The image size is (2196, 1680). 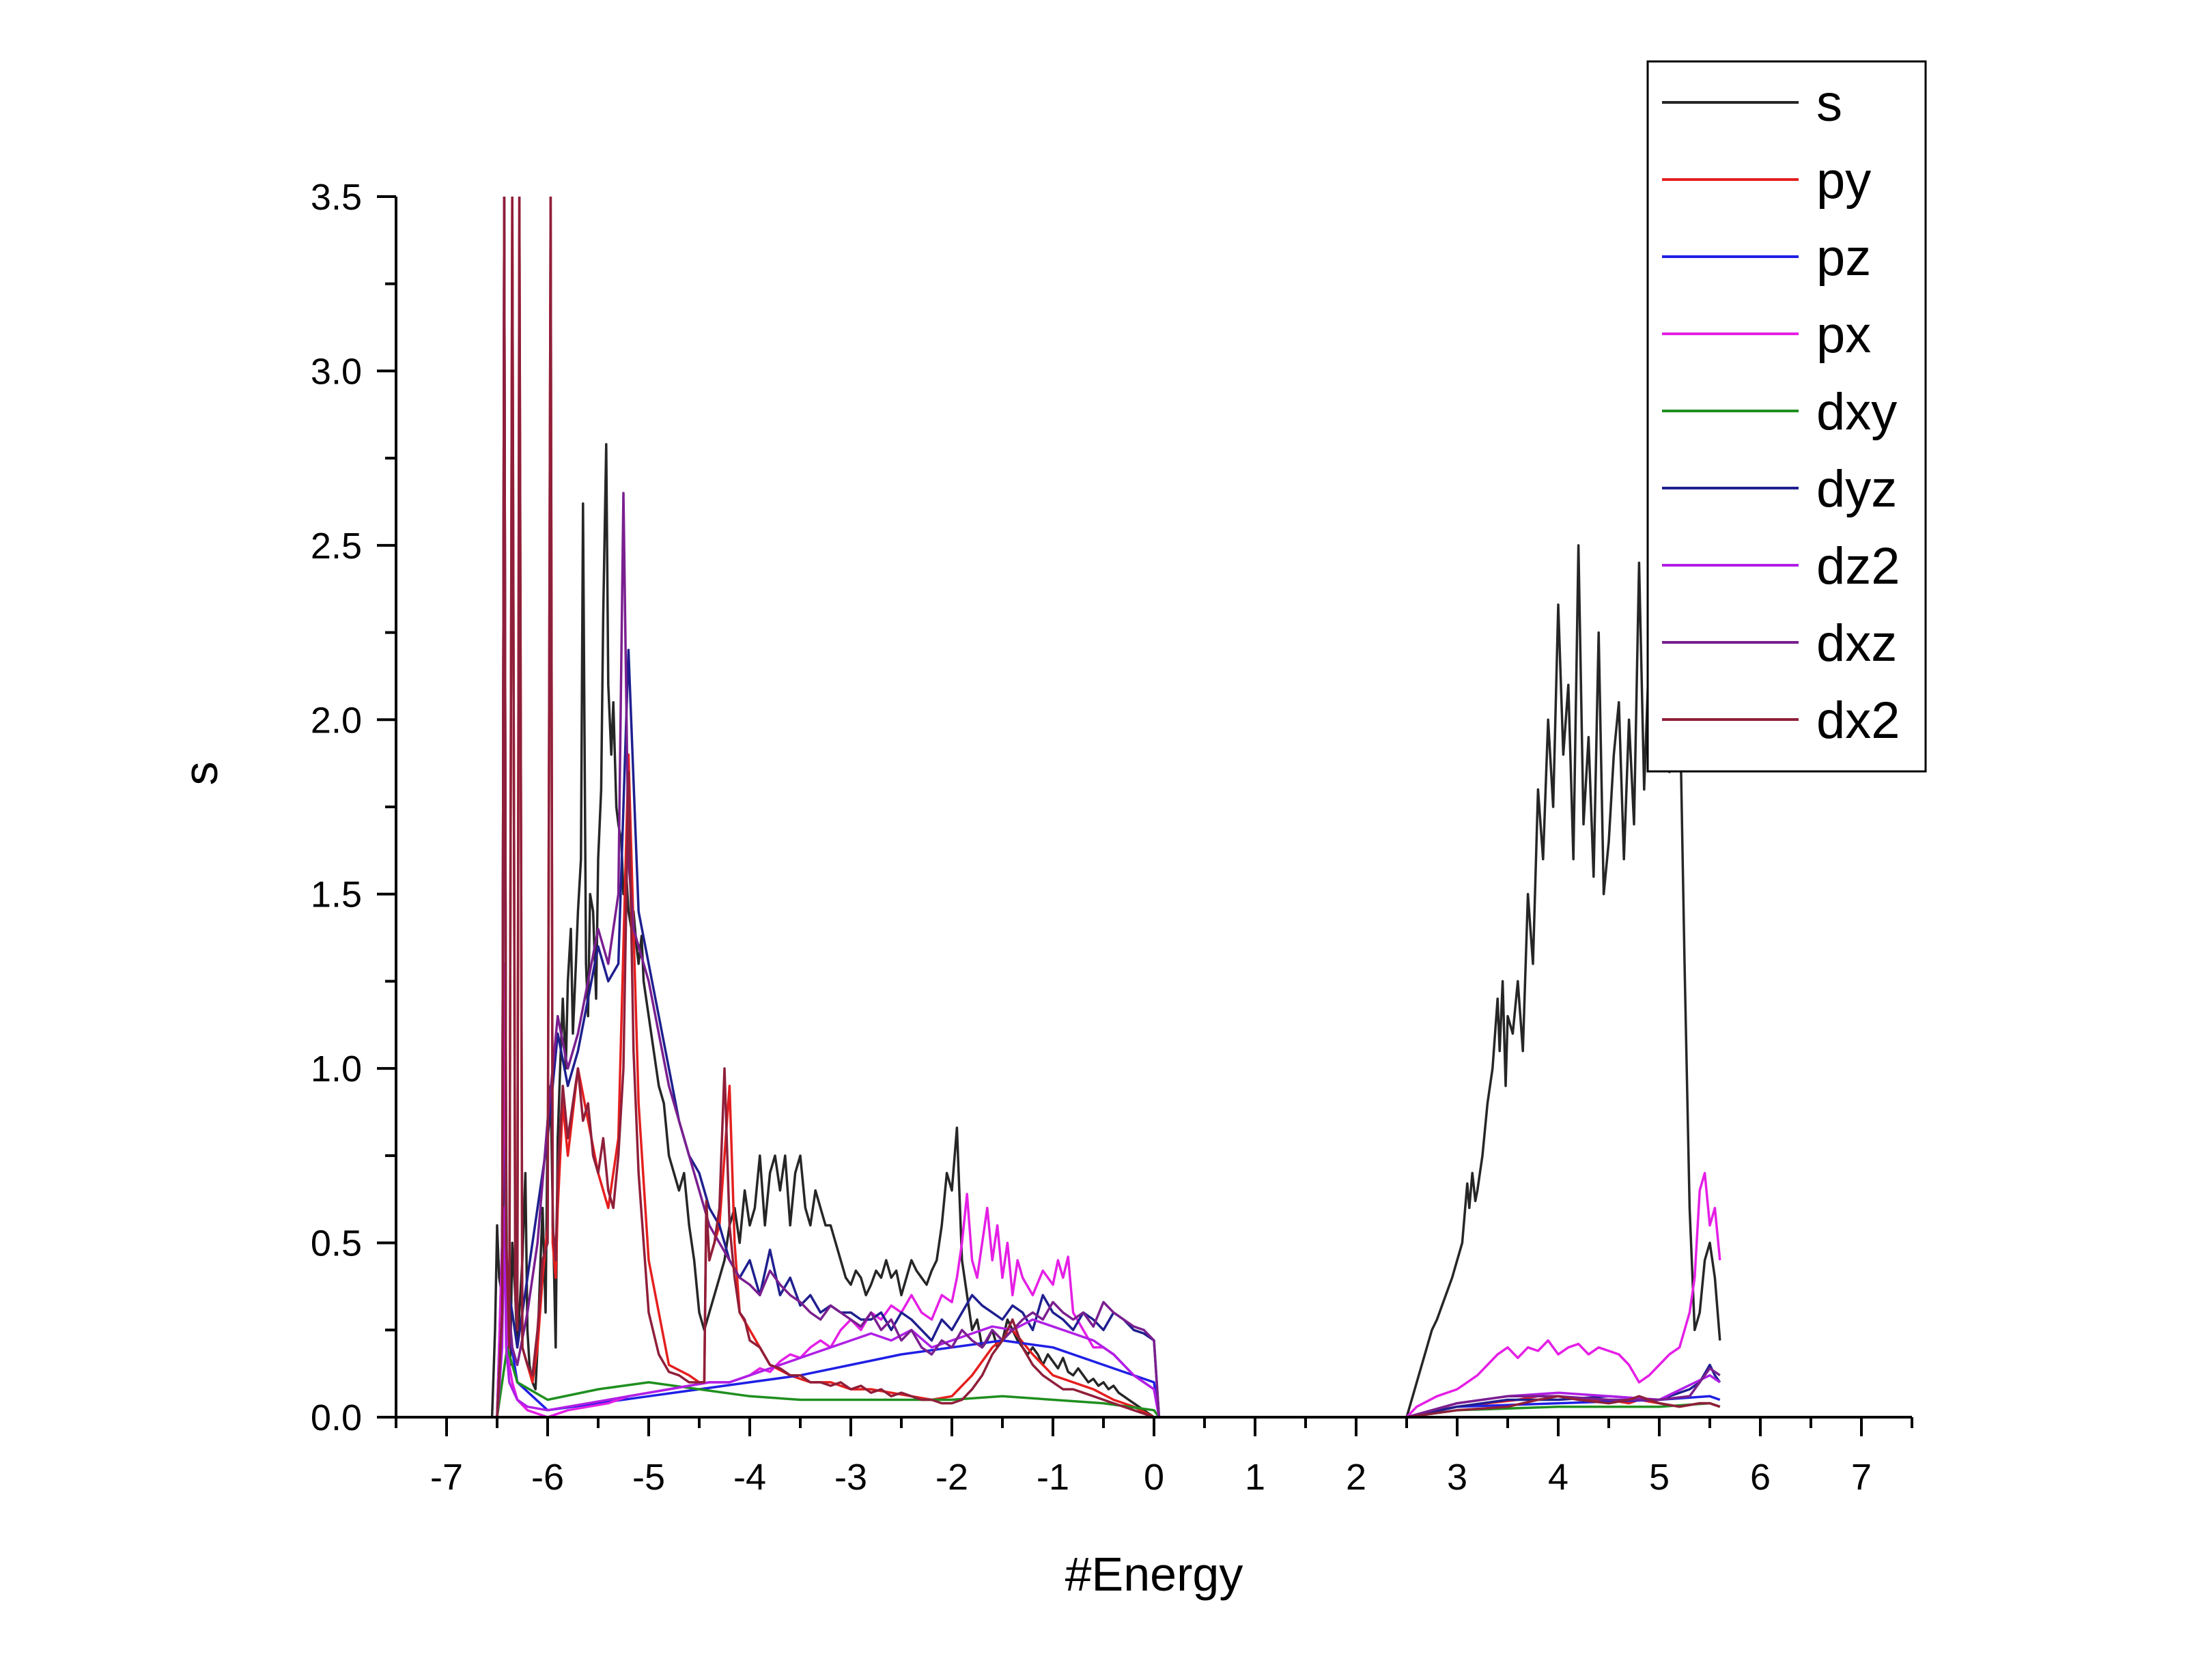 I want to click on legend-label-s: s, so click(x=1829, y=103).